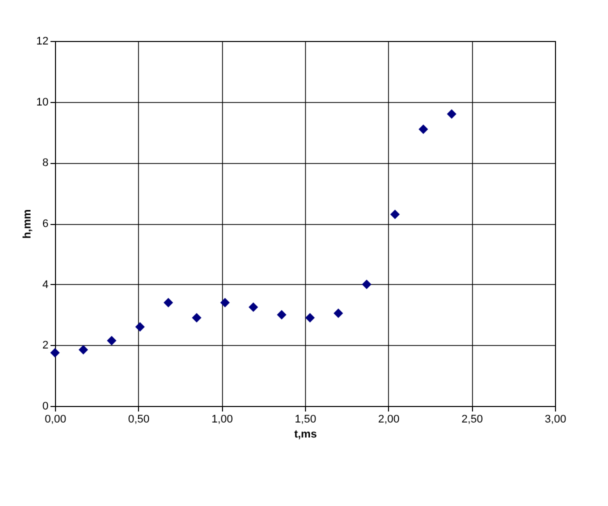 The width and height of the screenshot is (608, 506). What do you see at coordinates (45, 346) in the screenshot?
I see `y-tick-label: 2` at bounding box center [45, 346].